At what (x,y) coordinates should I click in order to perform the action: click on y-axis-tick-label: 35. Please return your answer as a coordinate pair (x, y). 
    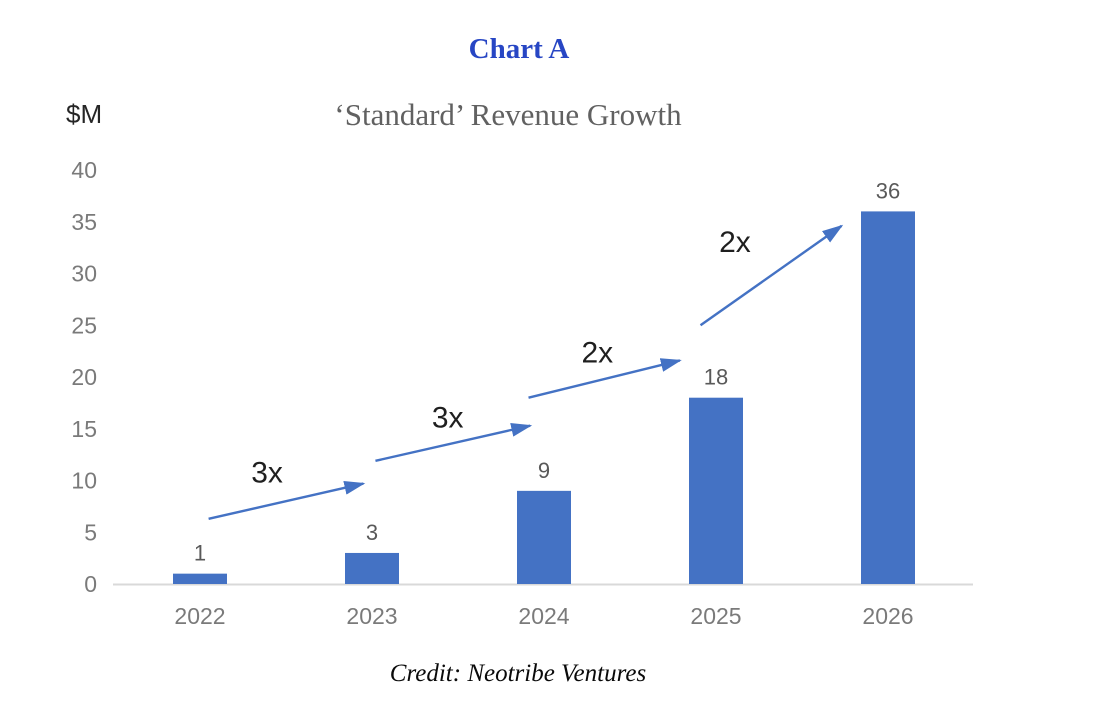
    Looking at the image, I should click on (84, 222).